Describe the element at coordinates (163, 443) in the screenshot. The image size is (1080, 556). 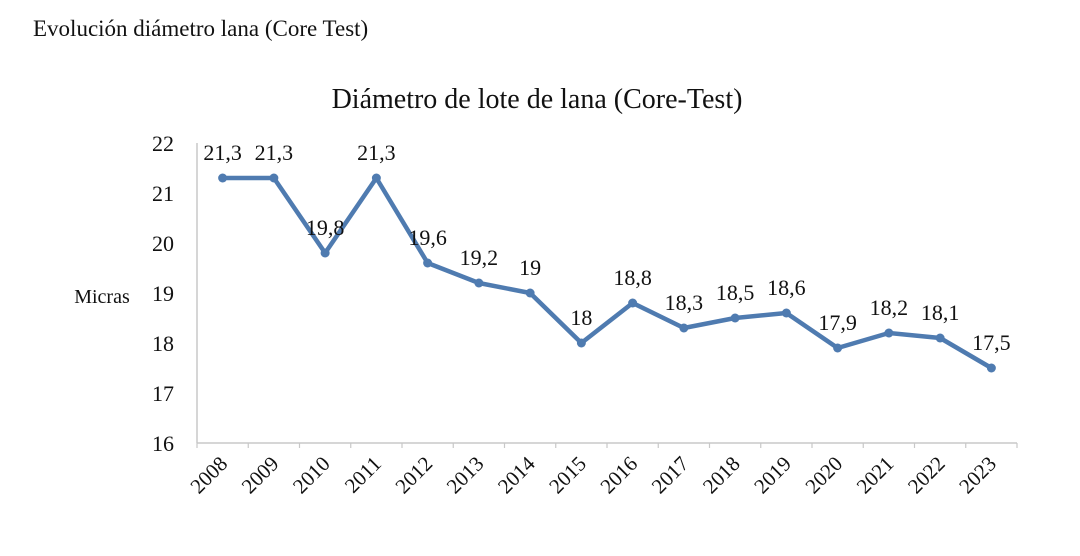
I see `y-tick-label: 16` at that location.